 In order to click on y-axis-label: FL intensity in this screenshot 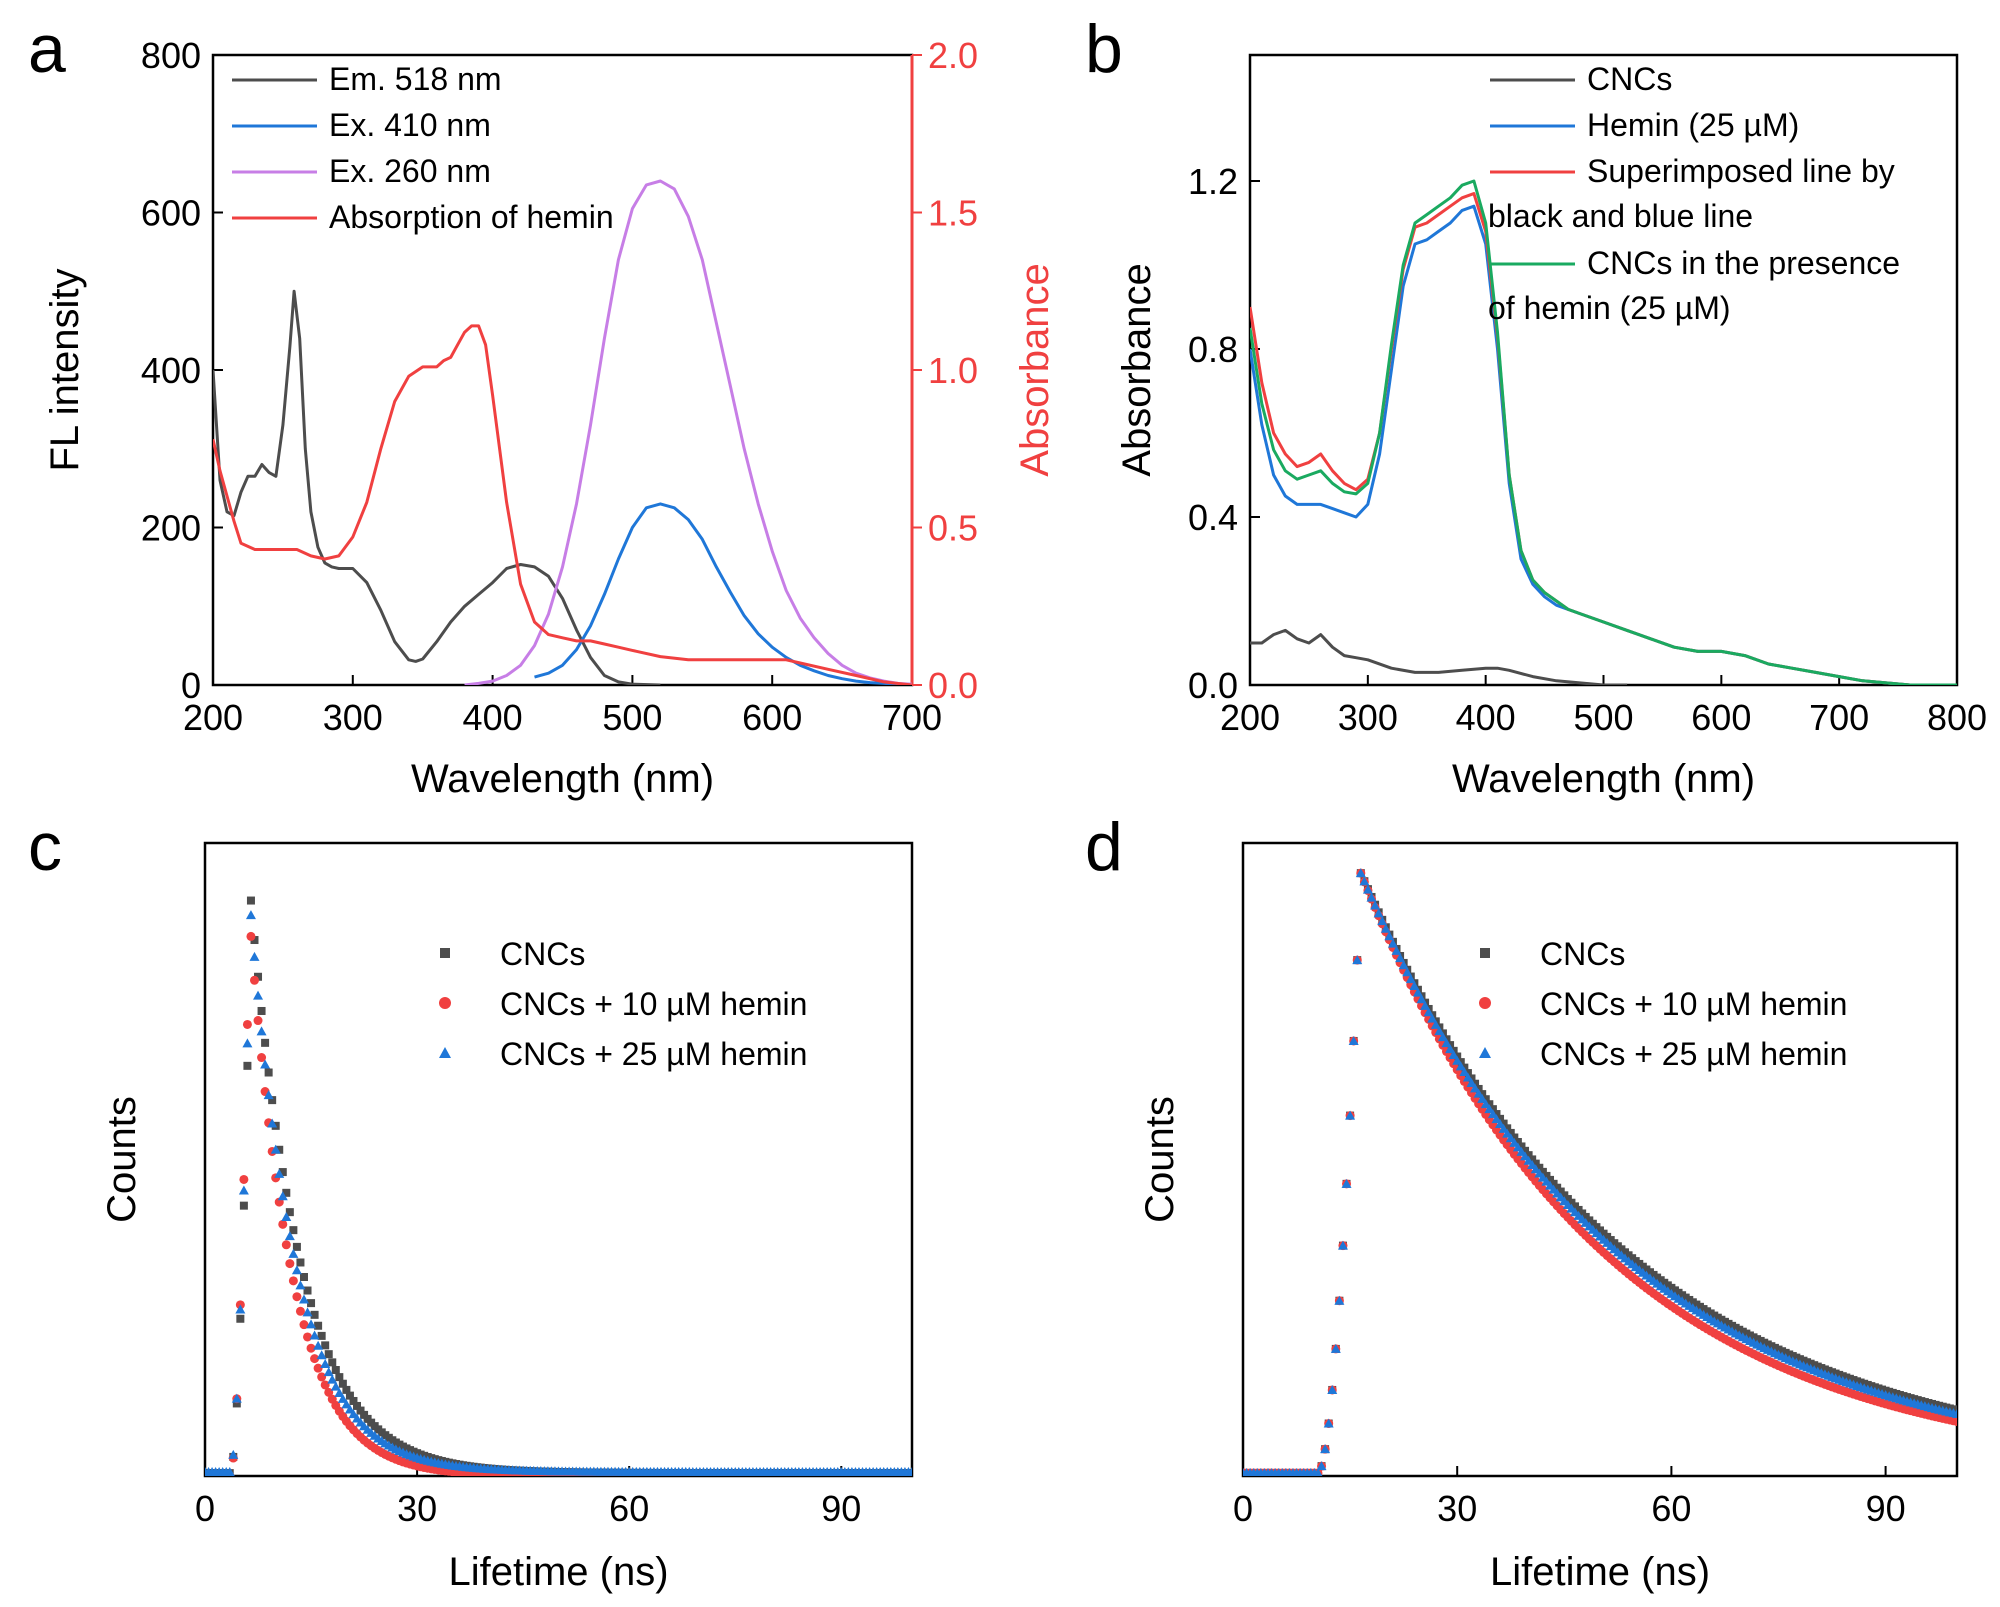, I will do `click(65, 369)`.